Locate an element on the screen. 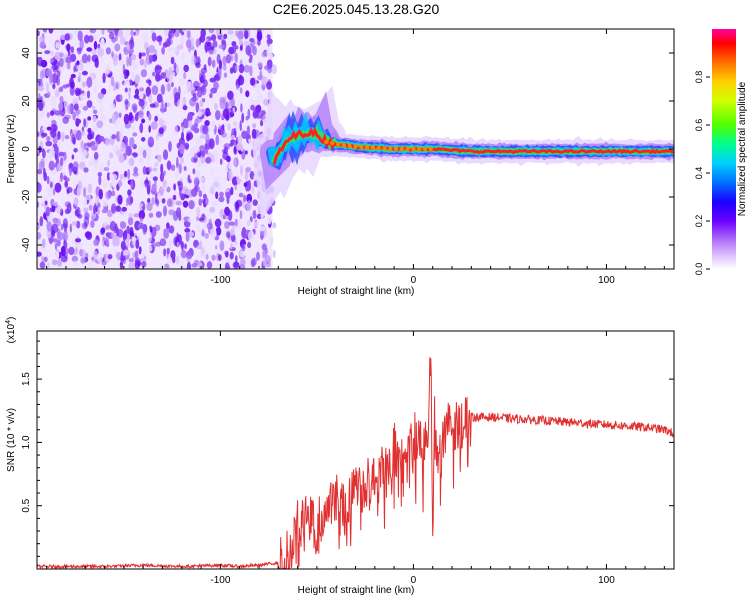  colorbar-label: Normalized spectral amplitude is located at coordinates (742, 148).